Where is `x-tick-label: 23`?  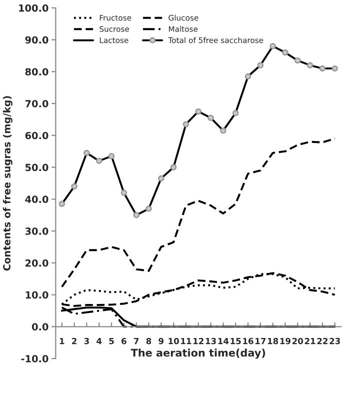
x-tick-label: 23 is located at coordinates (335, 341).